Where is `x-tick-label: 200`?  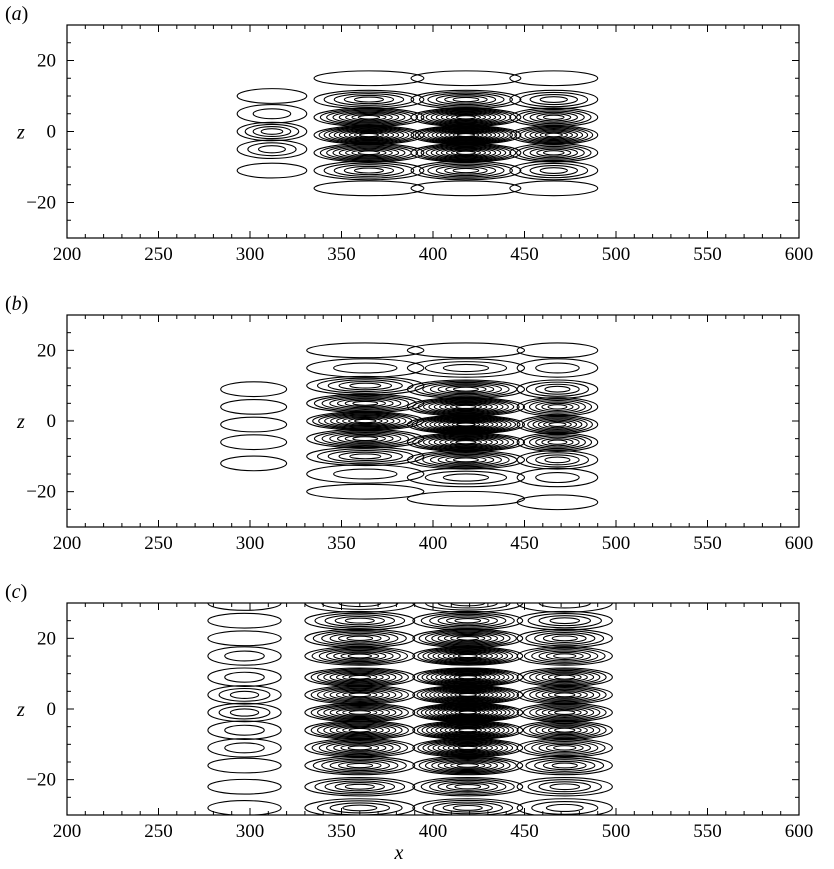 x-tick-label: 200 is located at coordinates (67, 543).